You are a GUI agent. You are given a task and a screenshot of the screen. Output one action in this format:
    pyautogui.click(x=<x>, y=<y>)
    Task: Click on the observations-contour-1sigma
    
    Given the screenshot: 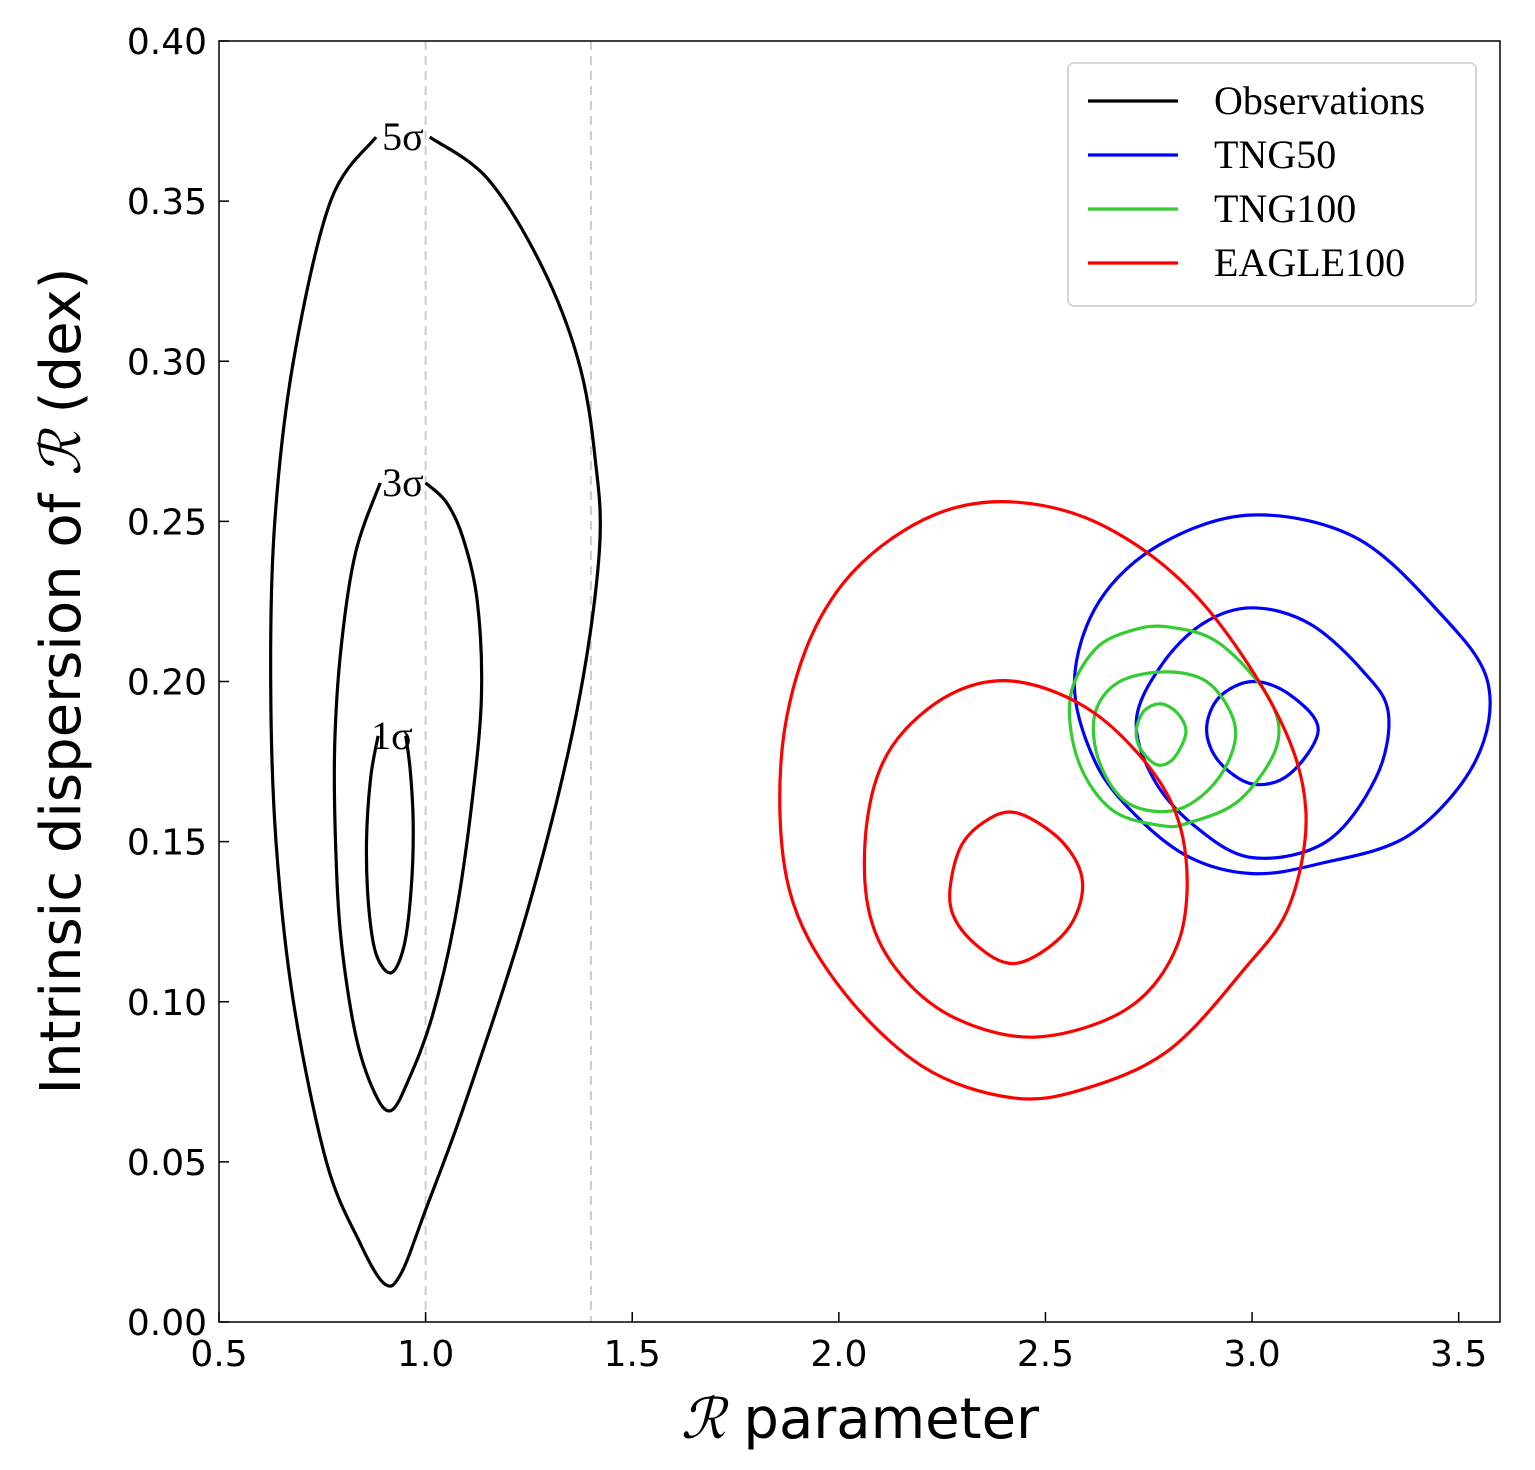 What is the action you would take?
    pyautogui.click(x=389, y=855)
    